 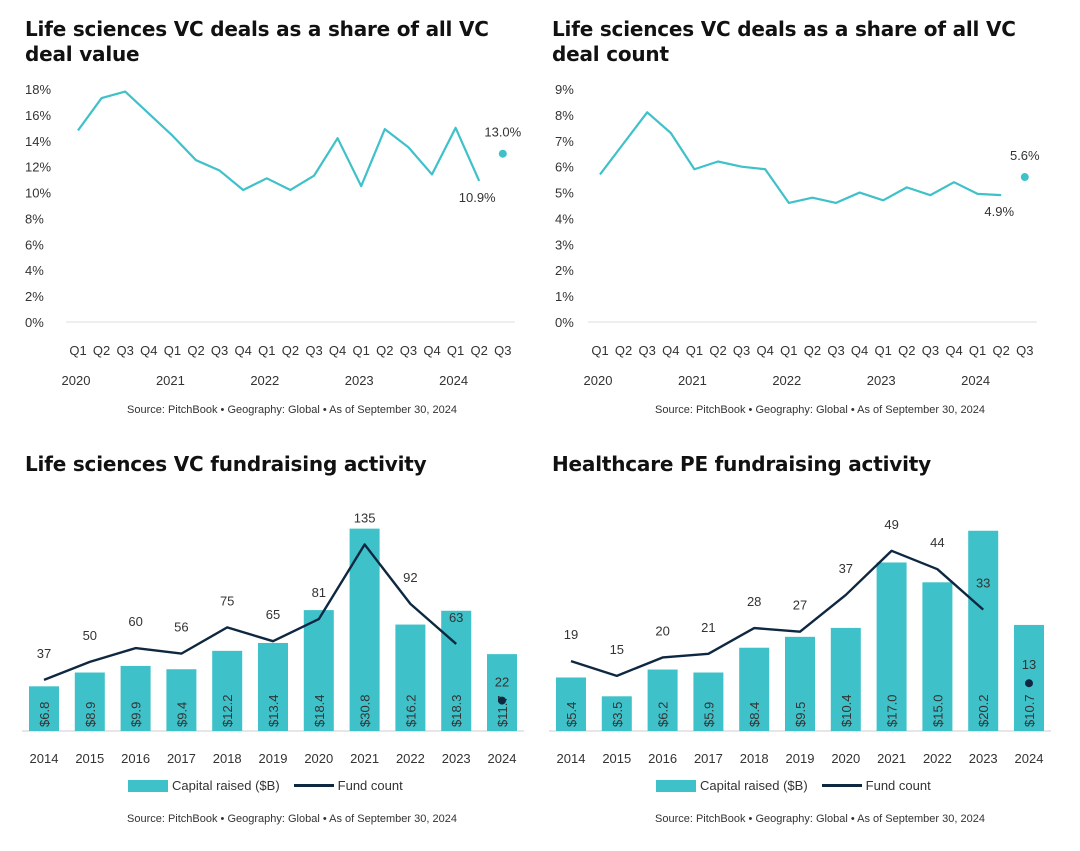 What do you see at coordinates (564, 244) in the screenshot?
I see `y-tick-label: 3%` at bounding box center [564, 244].